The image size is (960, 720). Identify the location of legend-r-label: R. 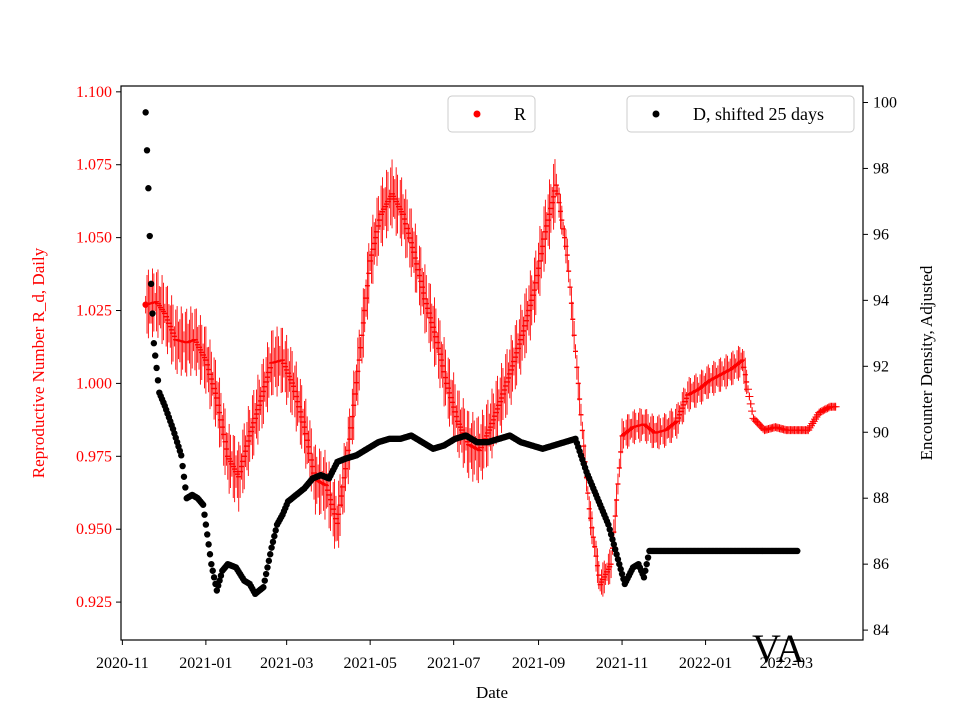
(520, 114).